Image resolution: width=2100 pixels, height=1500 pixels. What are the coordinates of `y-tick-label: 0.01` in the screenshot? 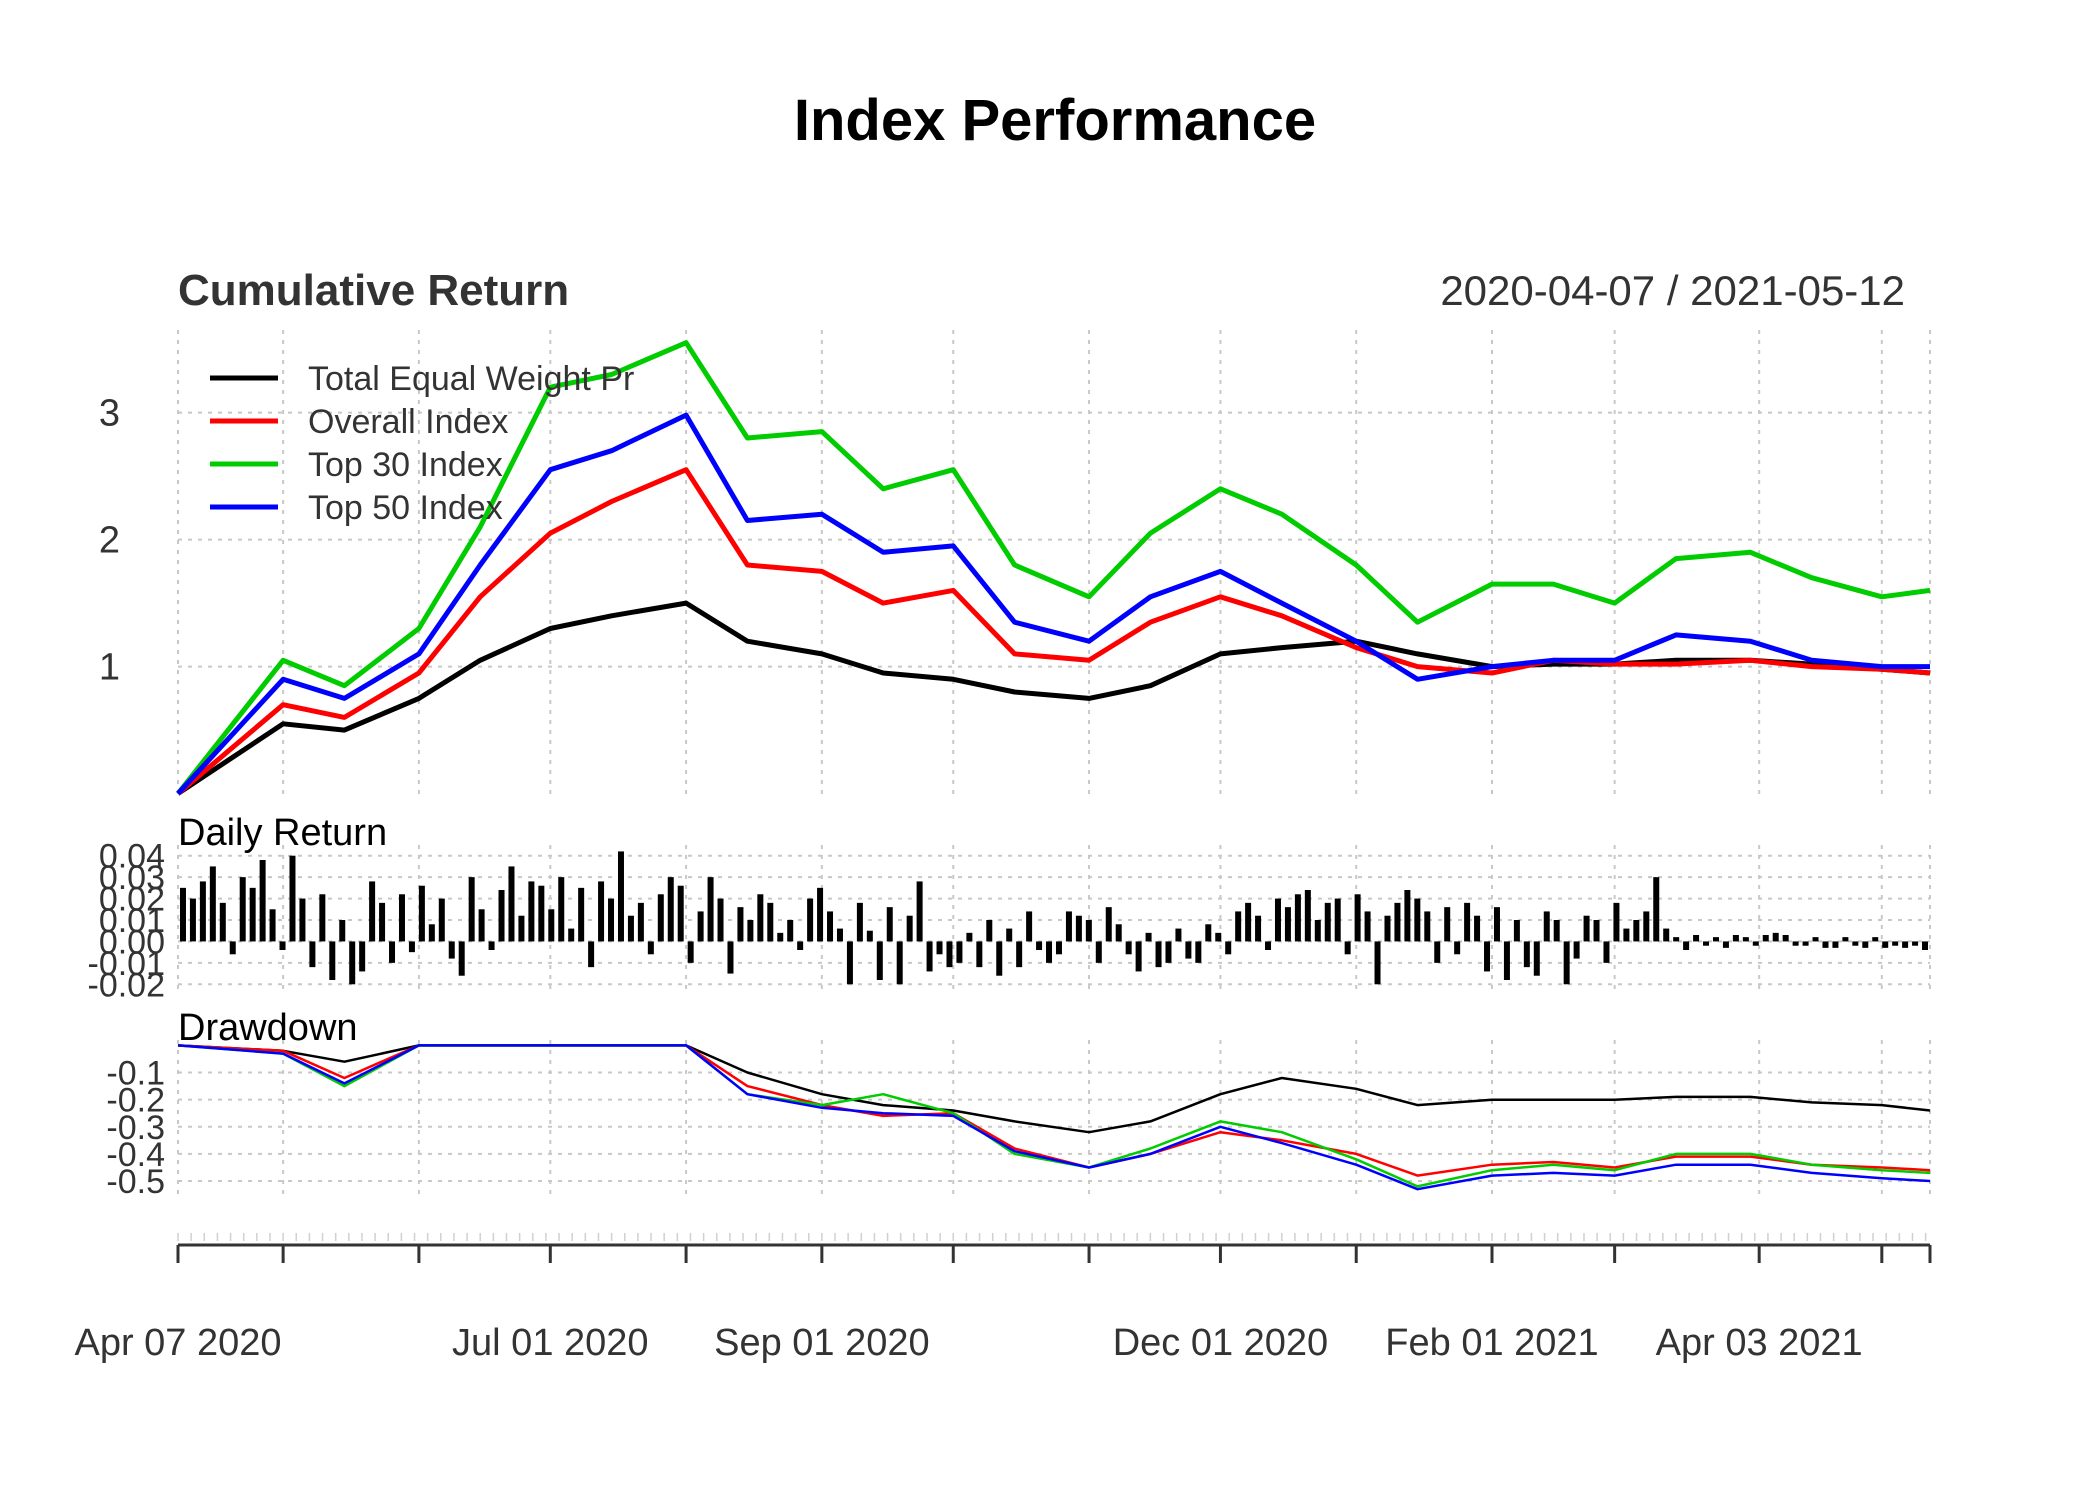 It's located at (132, 921).